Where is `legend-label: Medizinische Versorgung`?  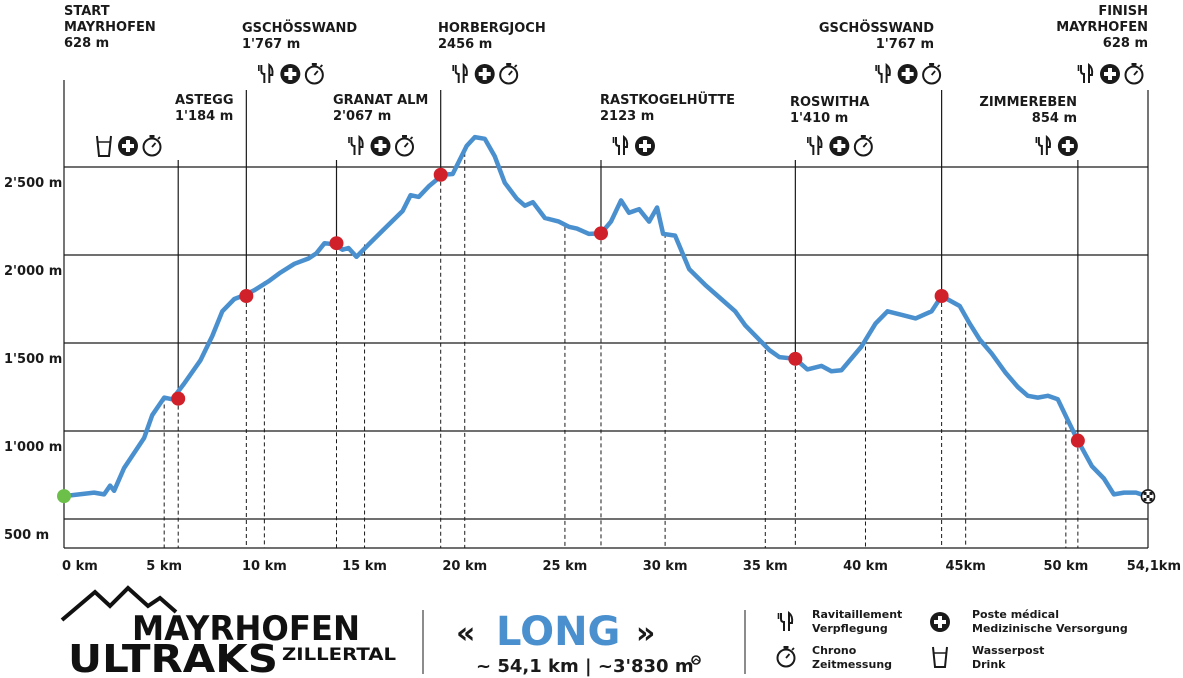 legend-label: Medizinische Versorgung is located at coordinates (1050, 628).